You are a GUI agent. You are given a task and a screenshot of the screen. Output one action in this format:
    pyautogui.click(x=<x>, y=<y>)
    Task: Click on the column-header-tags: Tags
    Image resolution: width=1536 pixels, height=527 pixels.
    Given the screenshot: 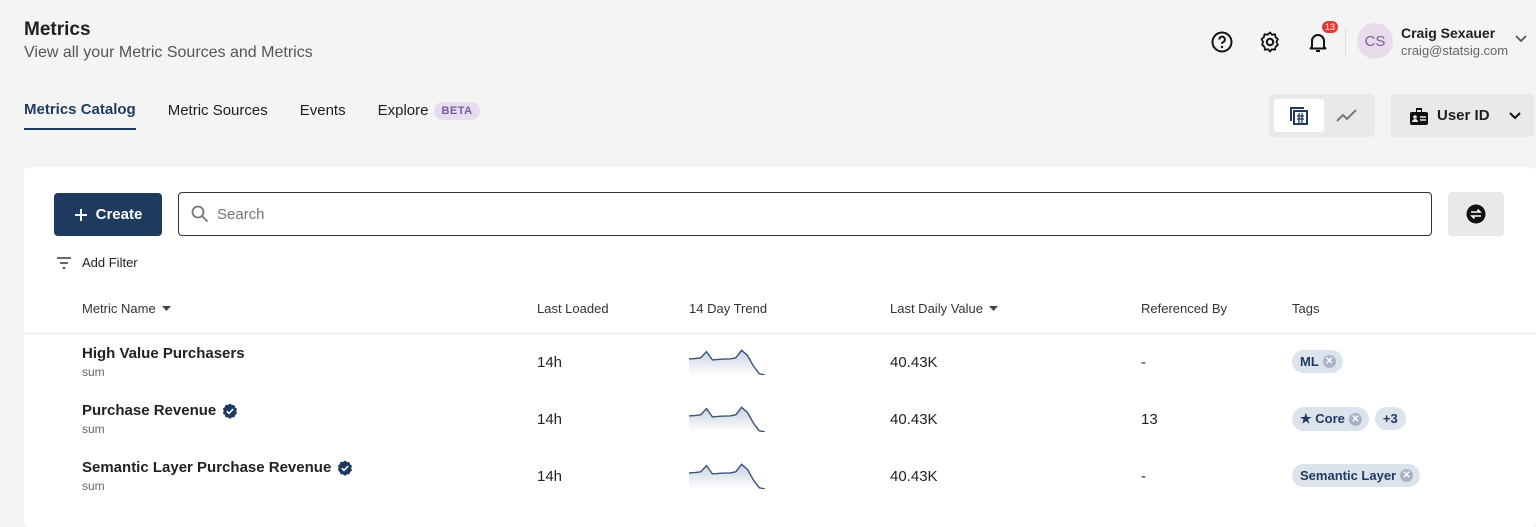 What is the action you would take?
    pyautogui.click(x=1305, y=308)
    